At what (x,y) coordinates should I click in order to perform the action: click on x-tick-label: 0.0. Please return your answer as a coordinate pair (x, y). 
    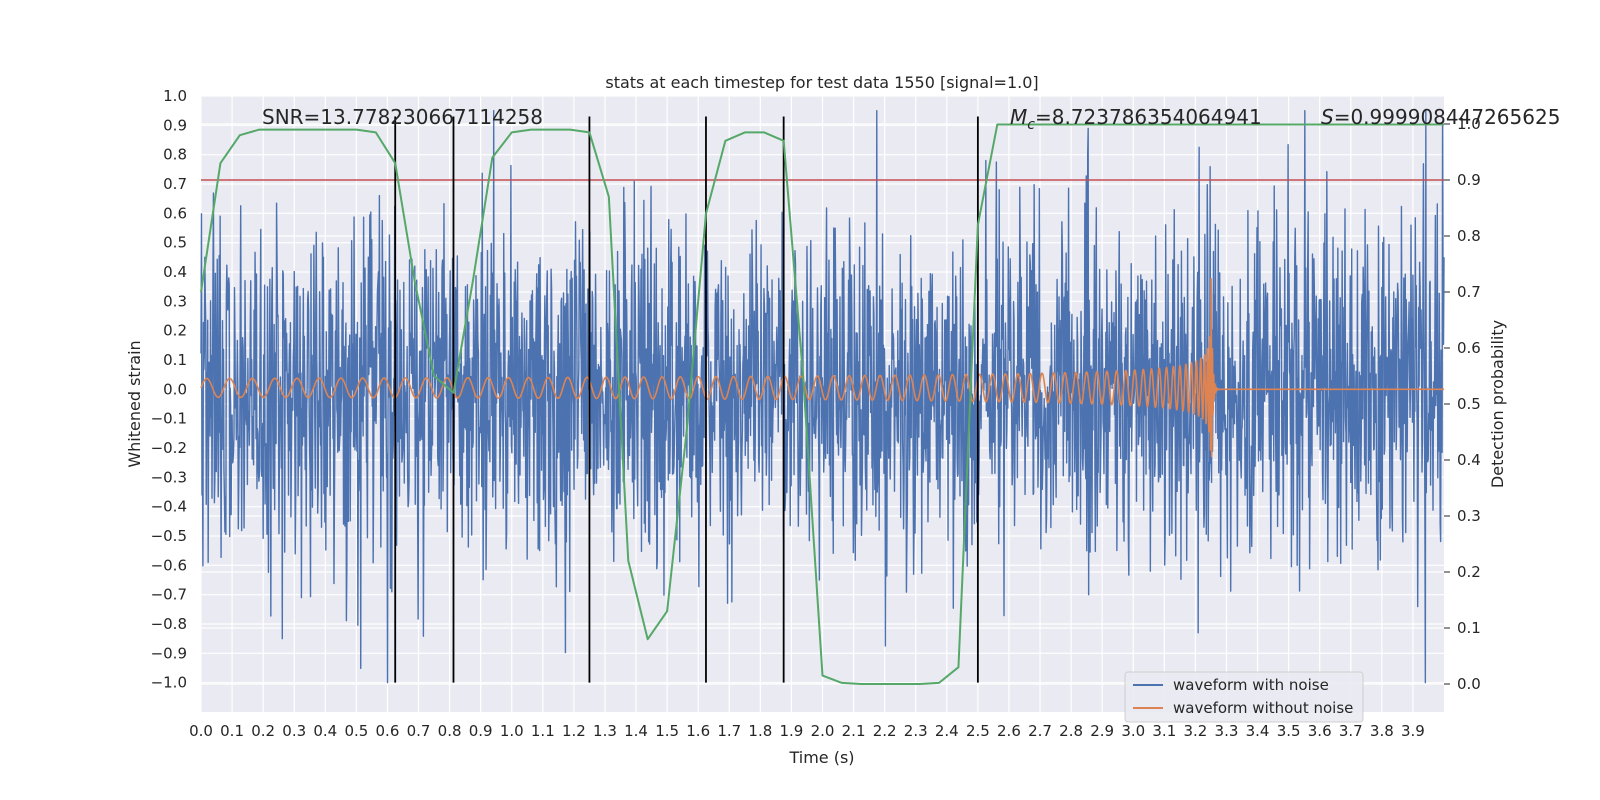
    Looking at the image, I should click on (201, 731).